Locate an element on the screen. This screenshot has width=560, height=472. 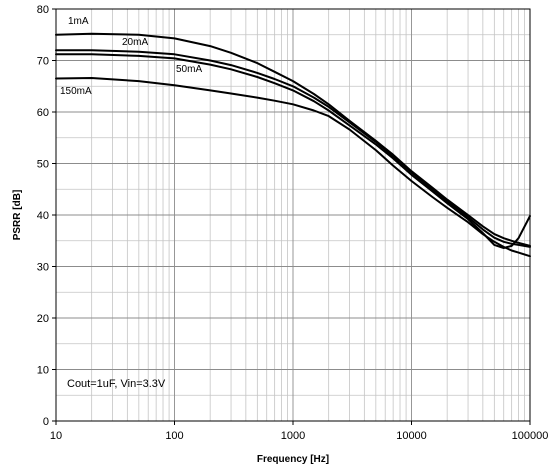
y-axis-title: PSRR [dB] is located at coordinates (17, 215).